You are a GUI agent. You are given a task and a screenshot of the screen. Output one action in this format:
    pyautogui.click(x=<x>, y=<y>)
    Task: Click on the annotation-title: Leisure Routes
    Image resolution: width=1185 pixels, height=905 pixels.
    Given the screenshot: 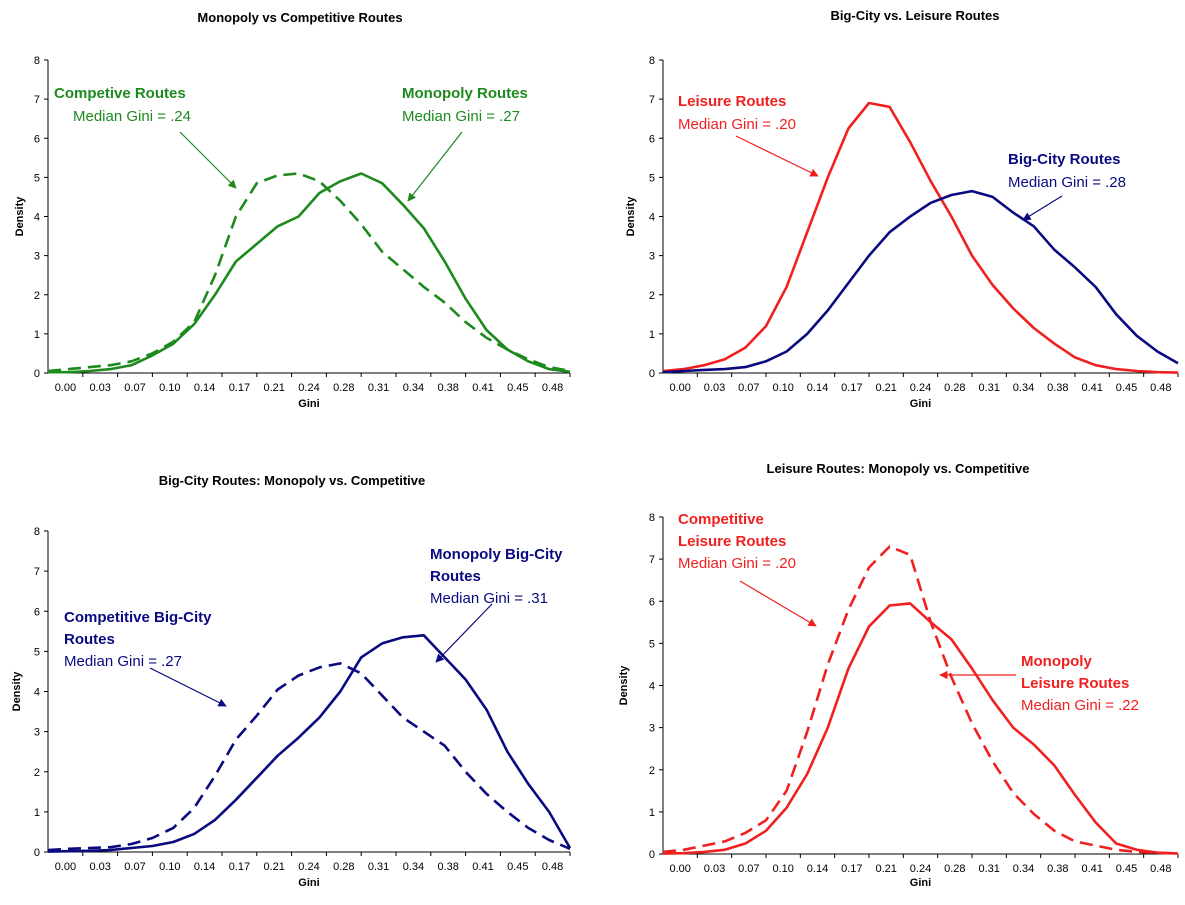 What is the action you would take?
    pyautogui.click(x=732, y=101)
    